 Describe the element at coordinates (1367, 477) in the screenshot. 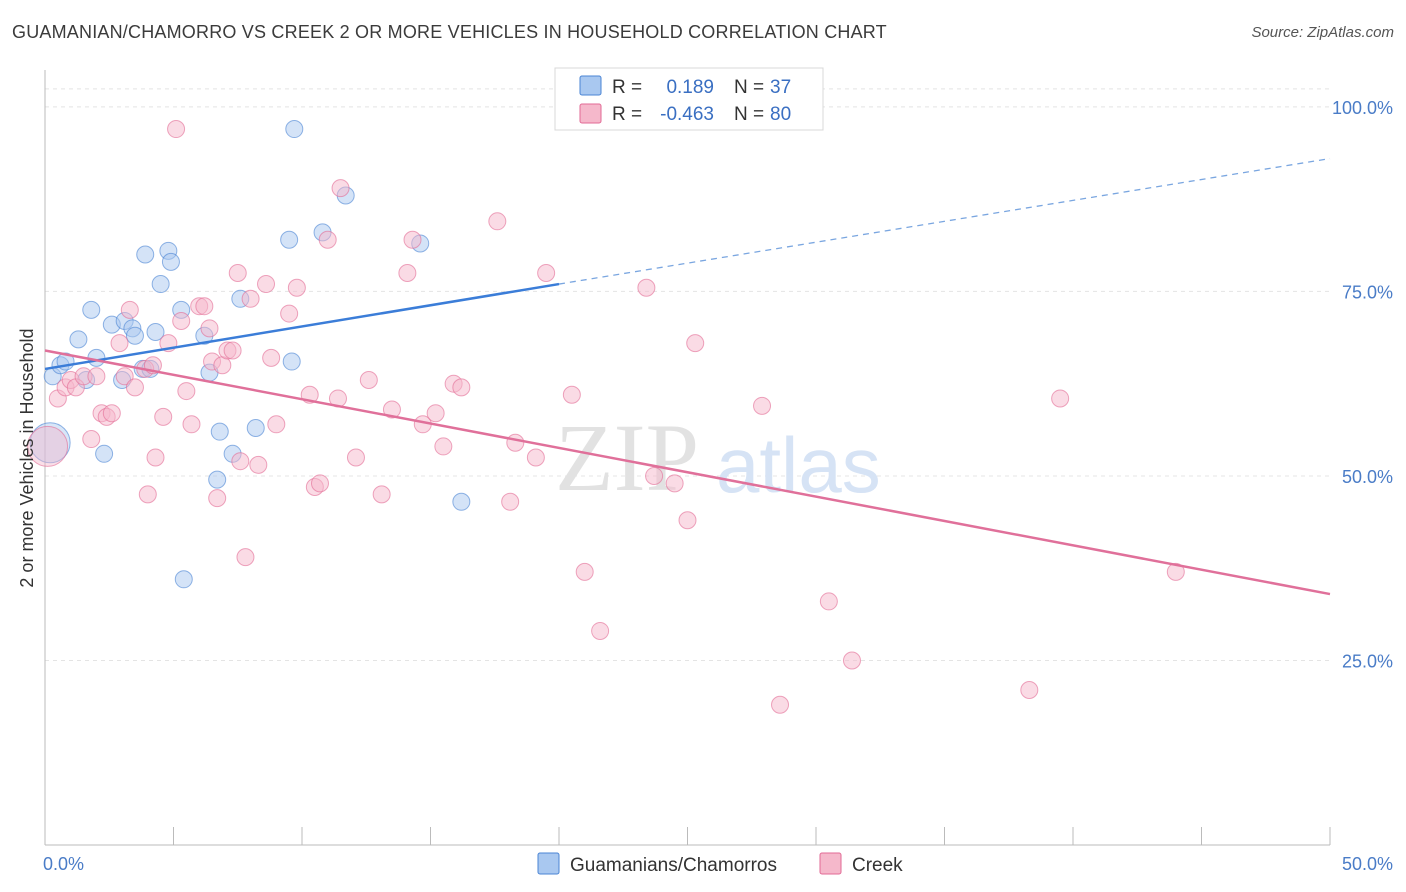

I see `y-tick-label-1: 50.0%` at that location.